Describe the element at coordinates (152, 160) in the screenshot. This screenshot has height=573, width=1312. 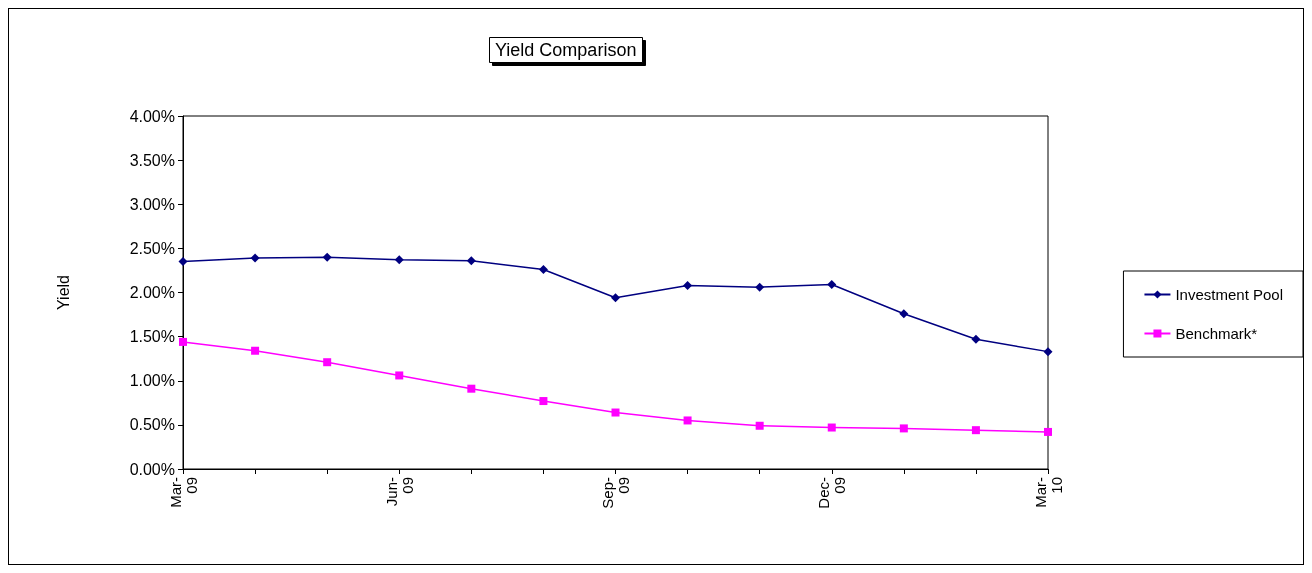
I see `y-tick-label: 3.50%` at that location.